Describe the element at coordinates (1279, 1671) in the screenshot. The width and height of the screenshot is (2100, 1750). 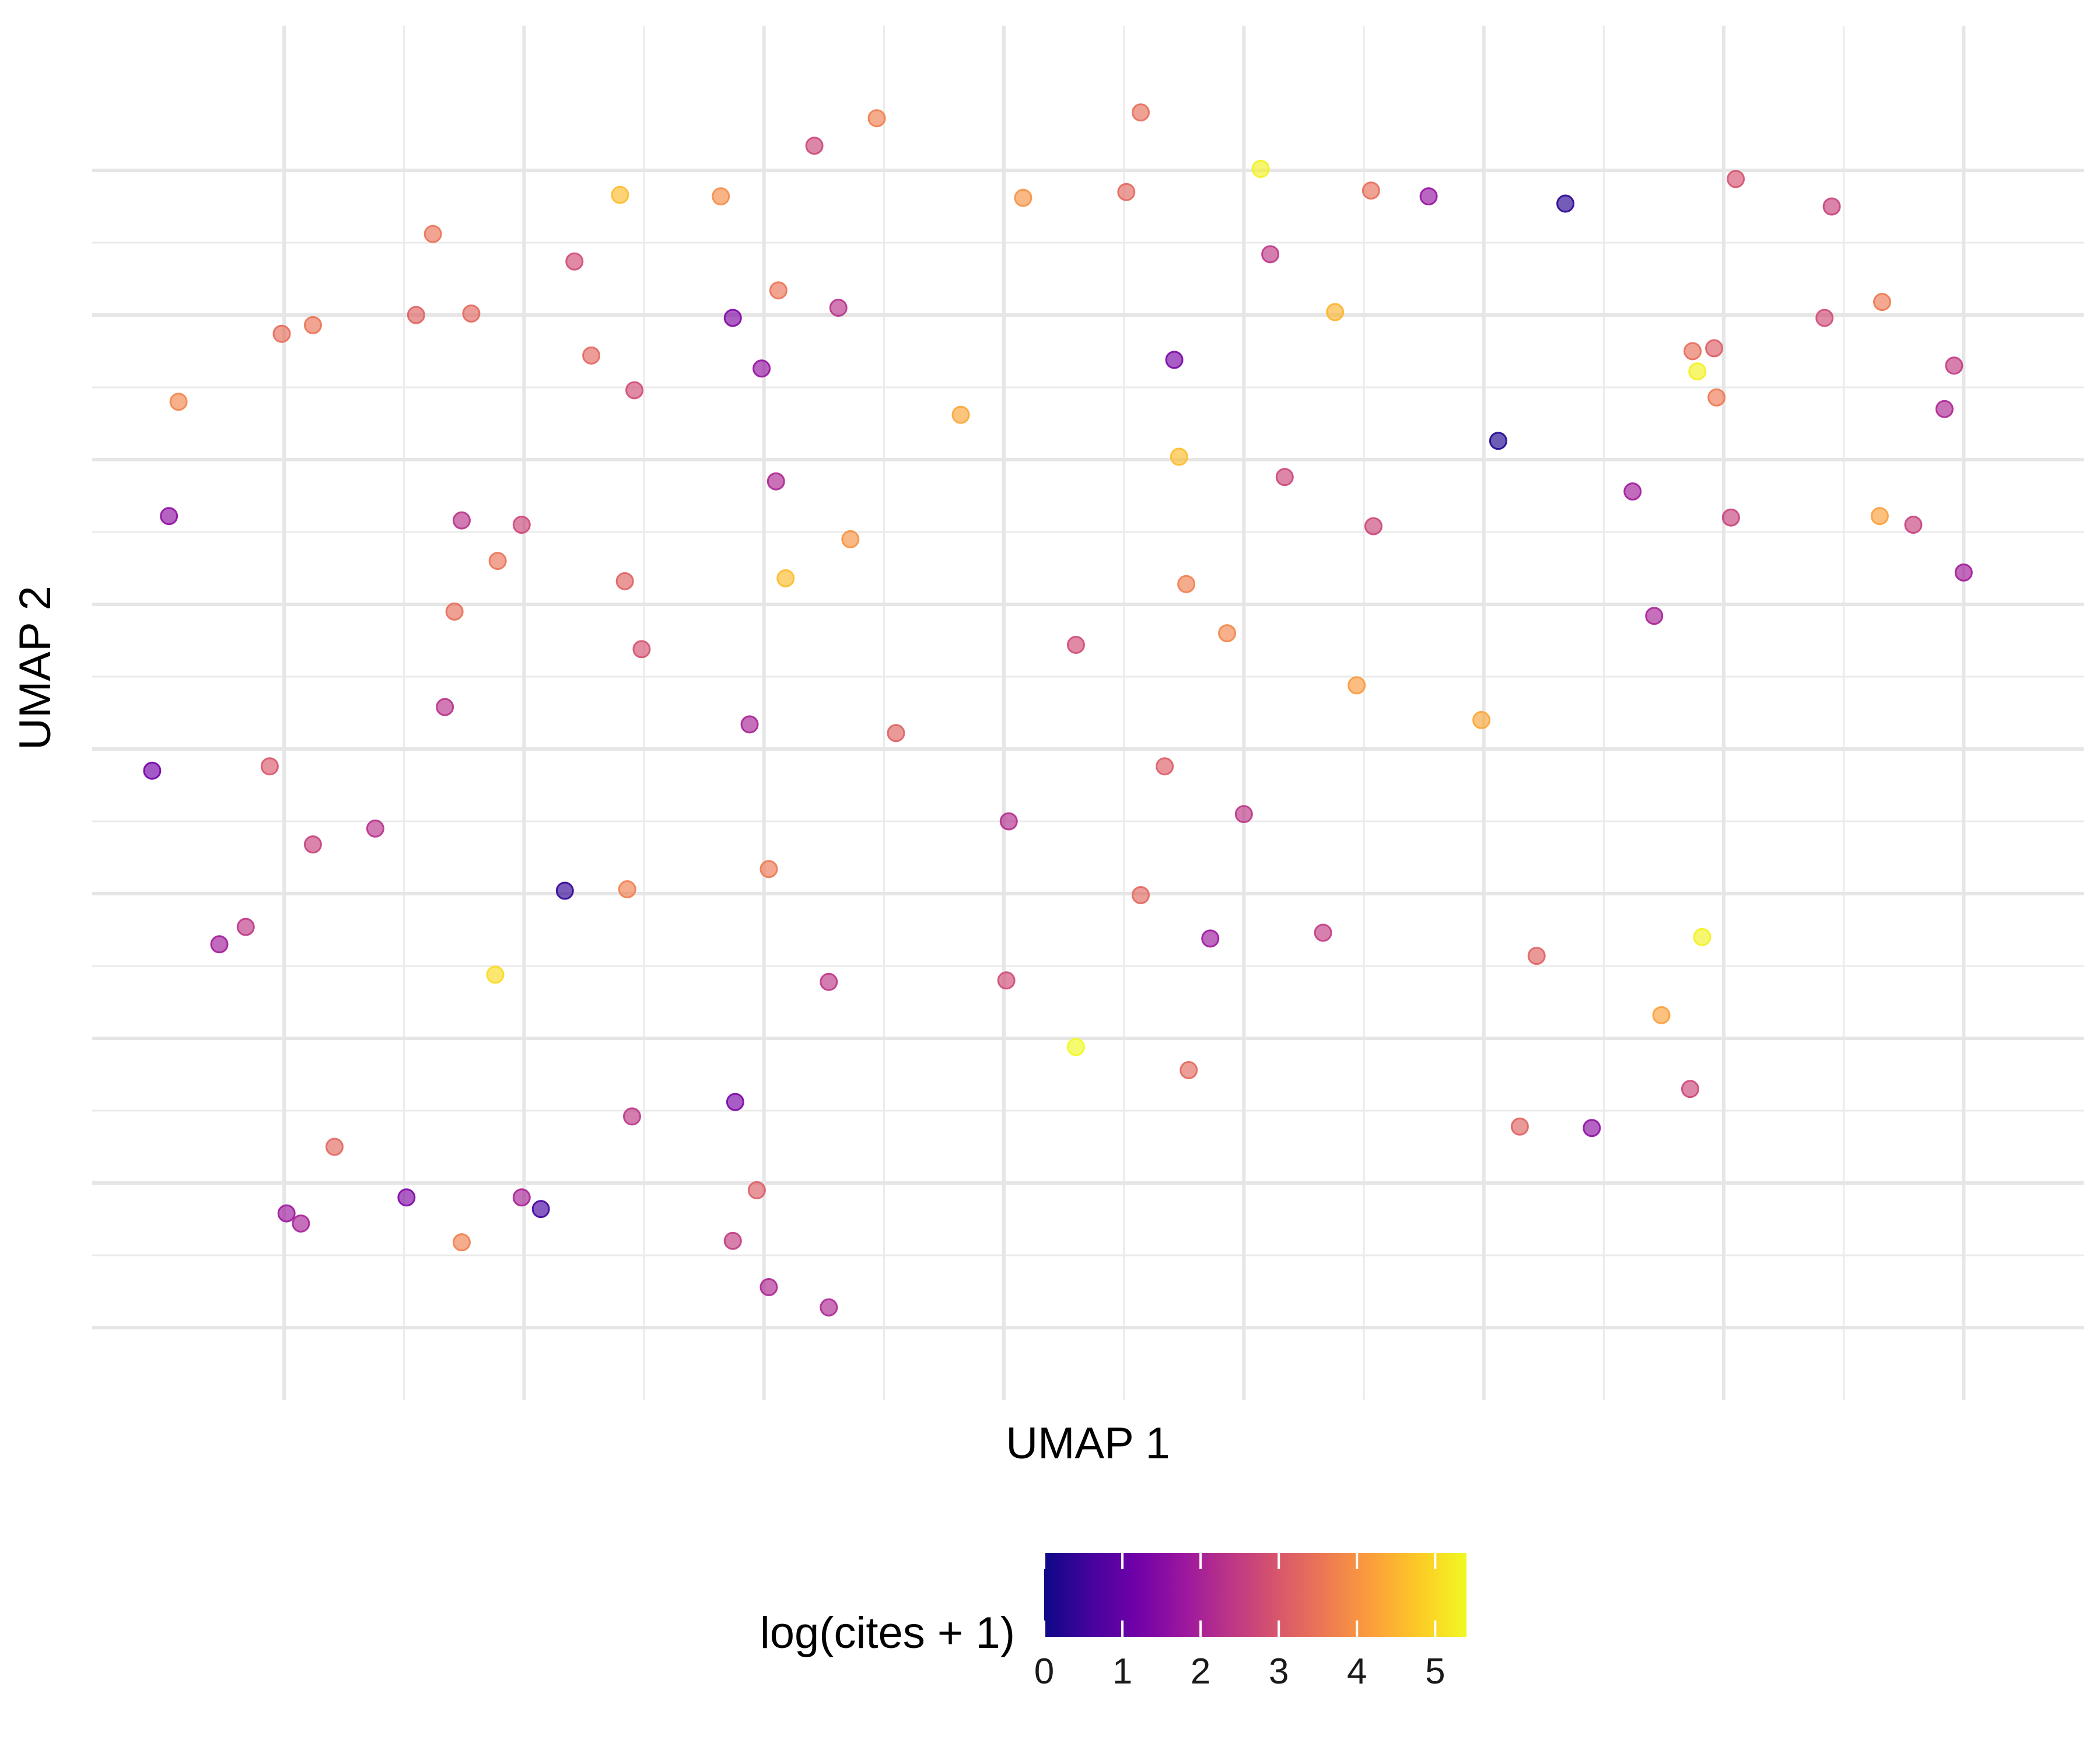
I see `colorbar-tick-label: 3` at that location.